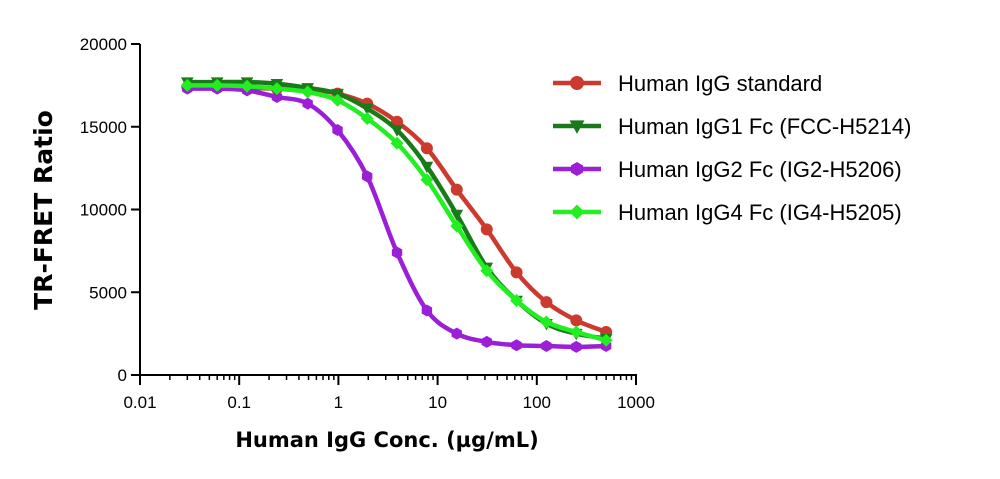 Image resolution: width=1000 pixels, height=479 pixels. What do you see at coordinates (122, 375) in the screenshot?
I see `y-tick-label: 0` at bounding box center [122, 375].